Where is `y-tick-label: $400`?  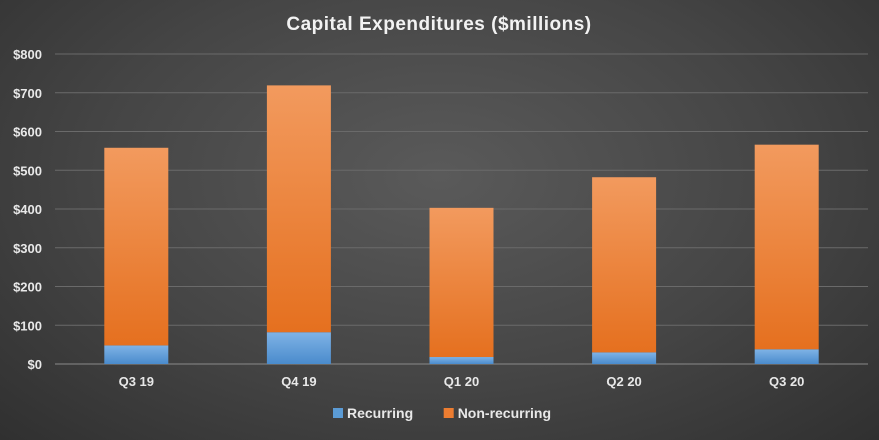 y-tick-label: $400 is located at coordinates (27, 209).